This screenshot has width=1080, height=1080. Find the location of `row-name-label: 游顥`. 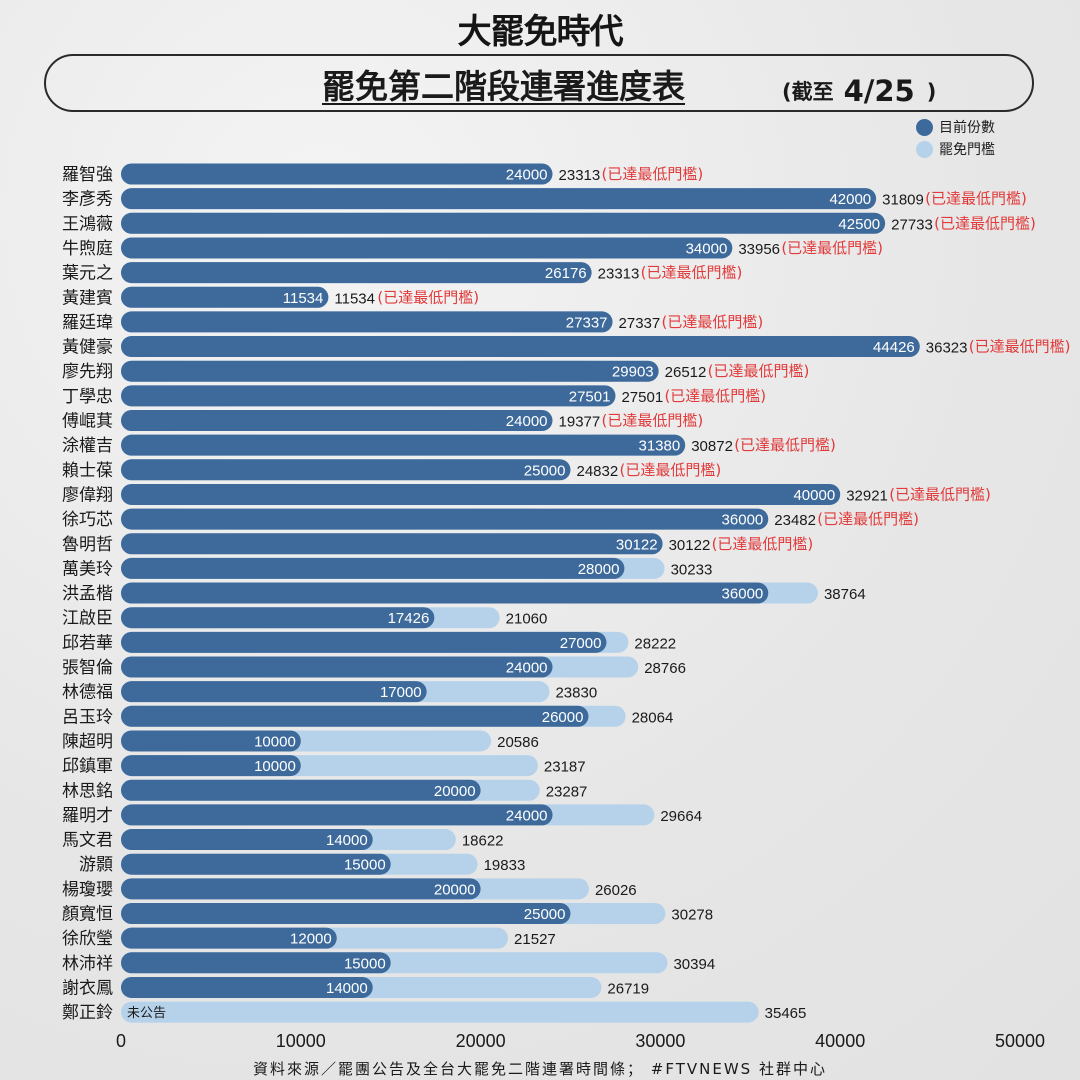

row-name-label: 游顥 is located at coordinates (96, 865).